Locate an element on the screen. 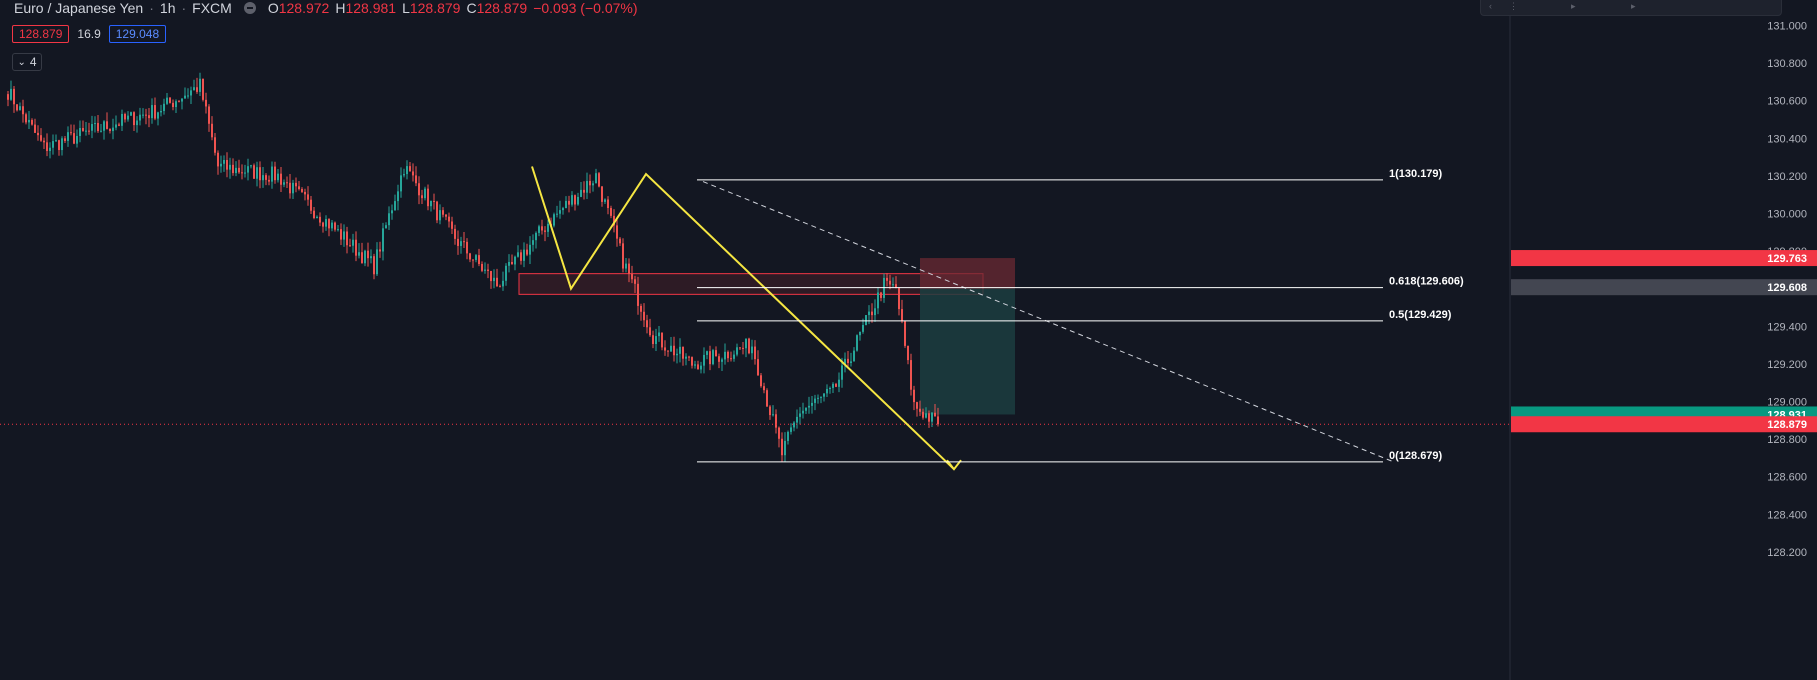 Image resolution: width=1817 pixels, height=680 pixels. stop-loss-zone is located at coordinates (967, 273).